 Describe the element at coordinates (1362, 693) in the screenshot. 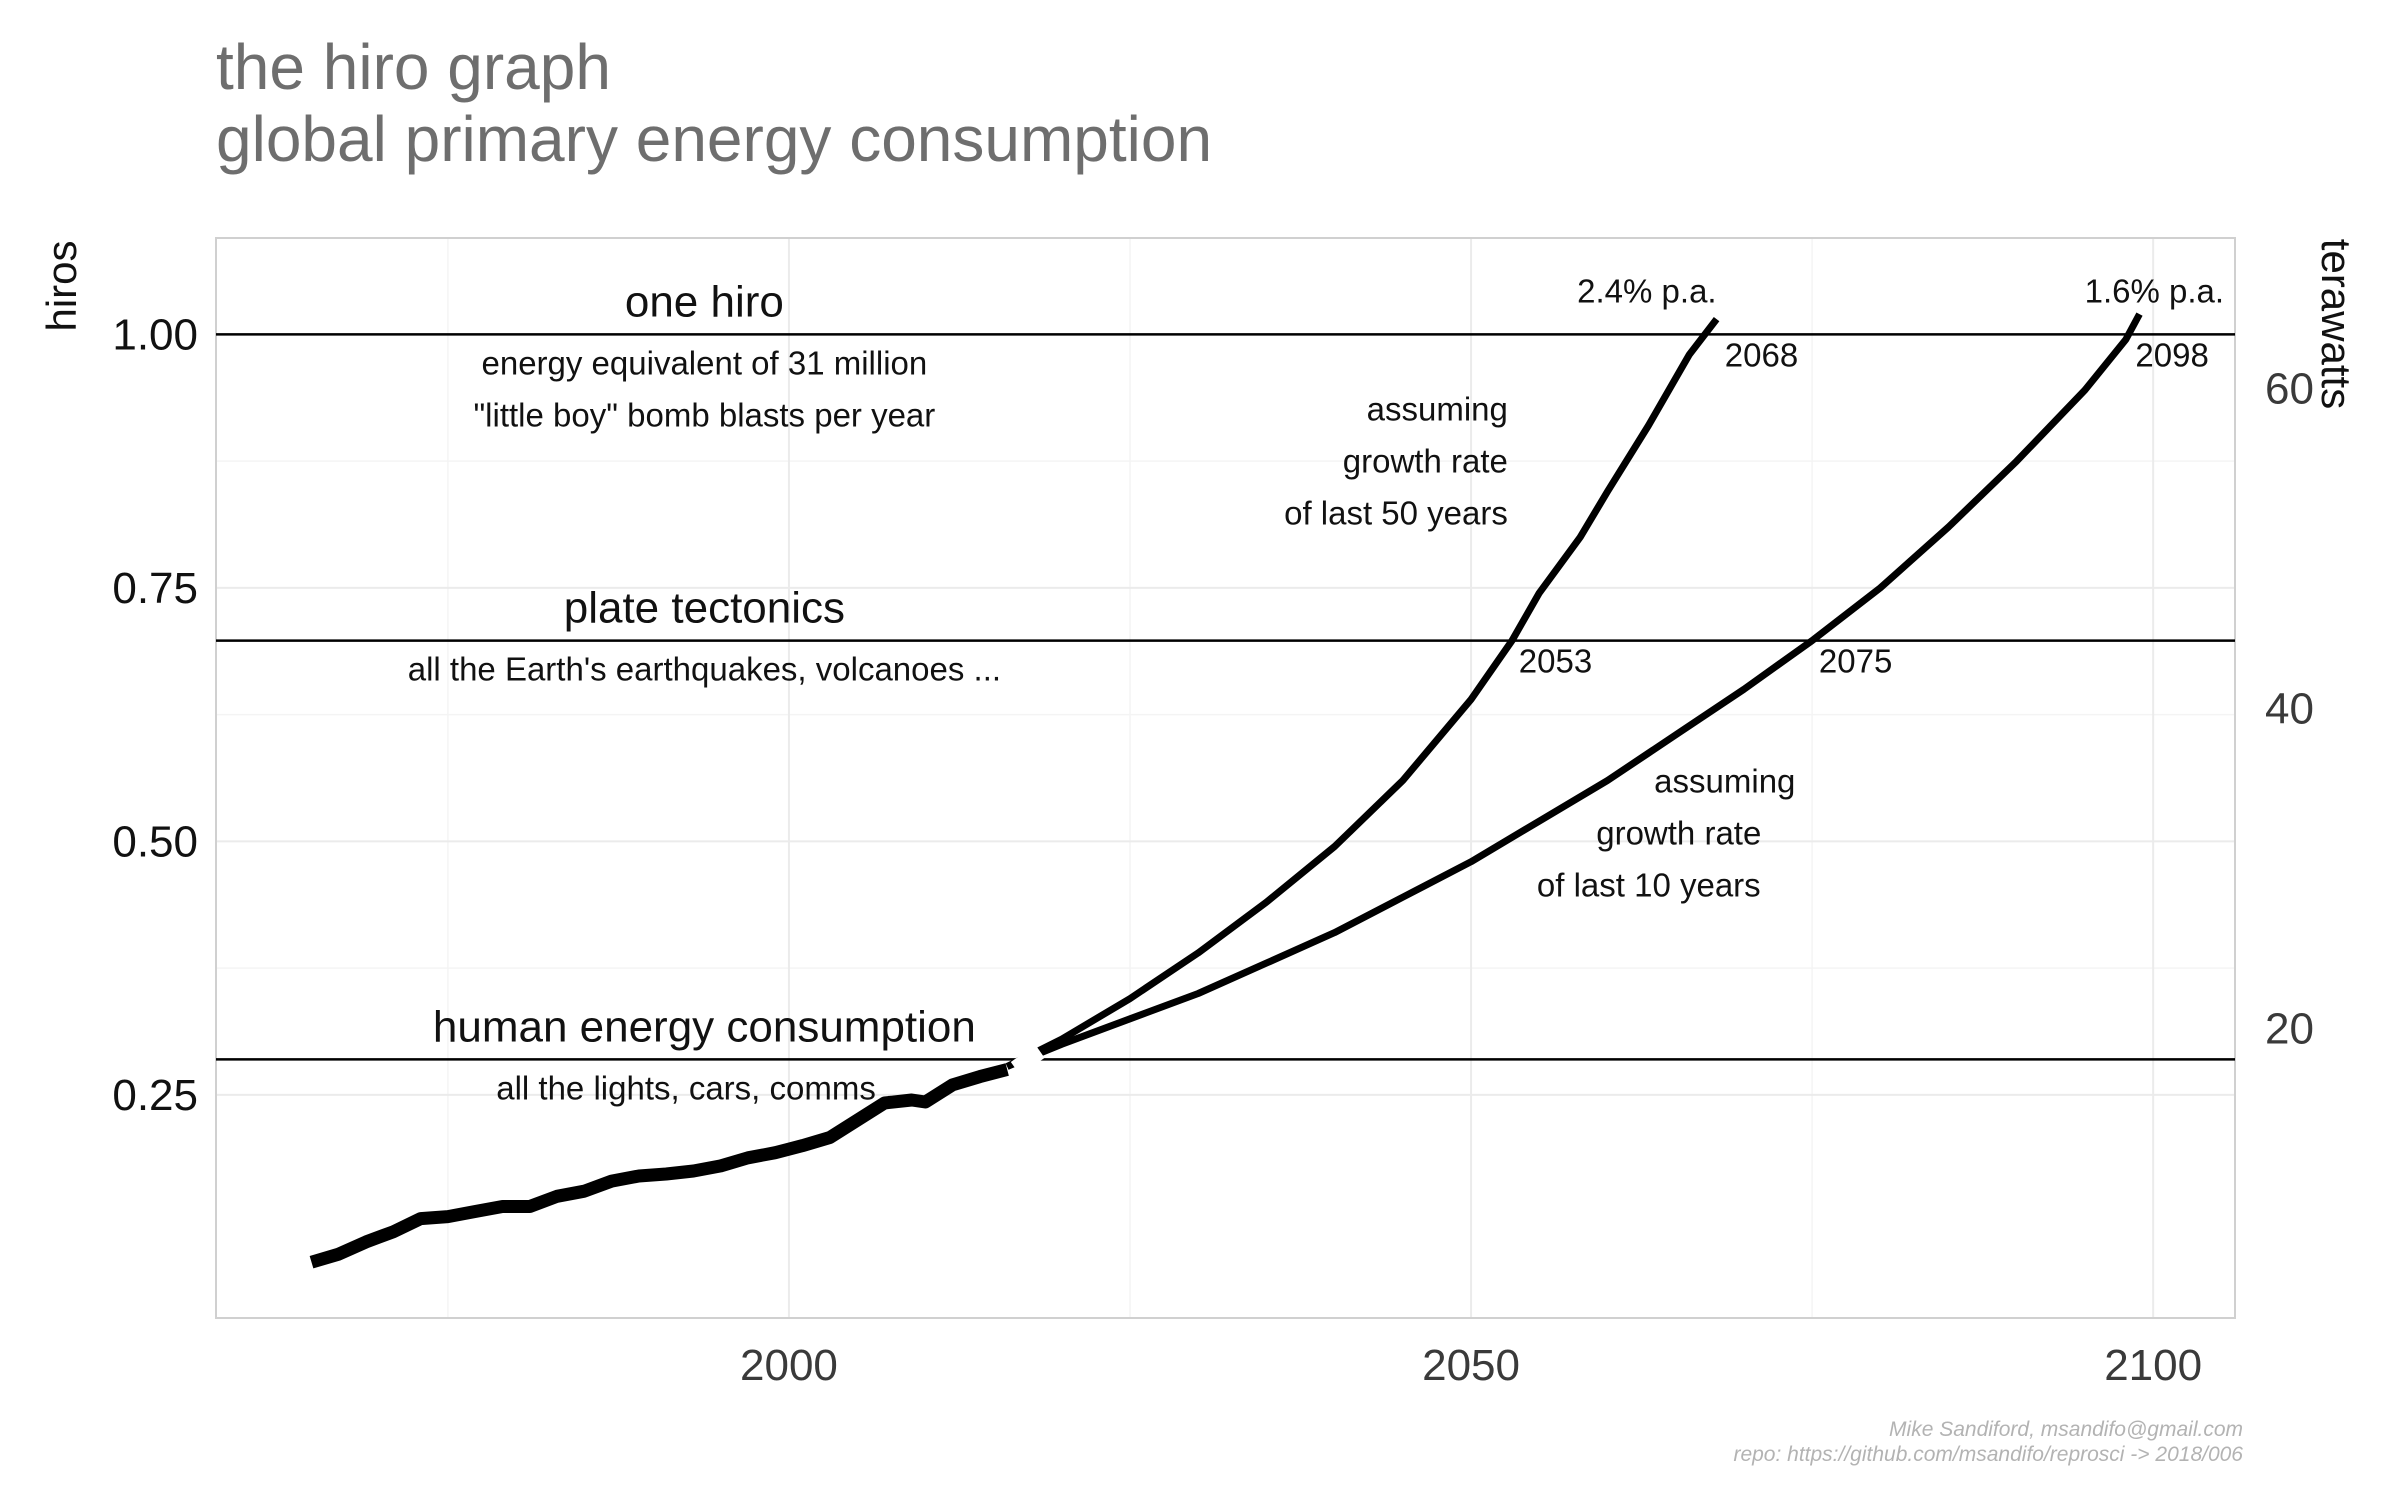

I see `projection-50yr-line` at that location.